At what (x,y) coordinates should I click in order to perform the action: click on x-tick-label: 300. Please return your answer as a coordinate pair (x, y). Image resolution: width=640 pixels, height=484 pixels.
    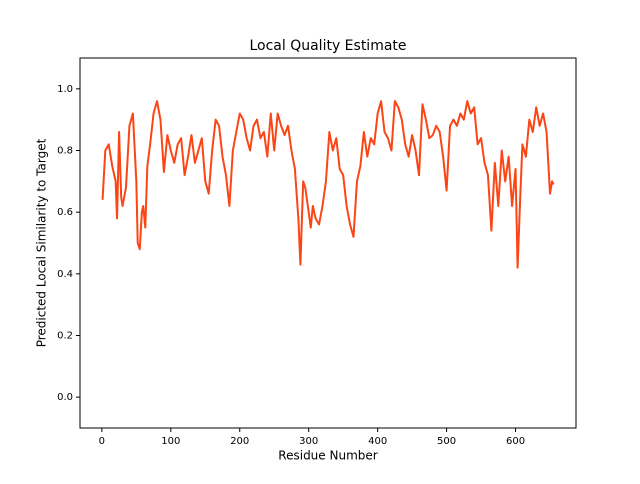
    Looking at the image, I should click on (308, 441).